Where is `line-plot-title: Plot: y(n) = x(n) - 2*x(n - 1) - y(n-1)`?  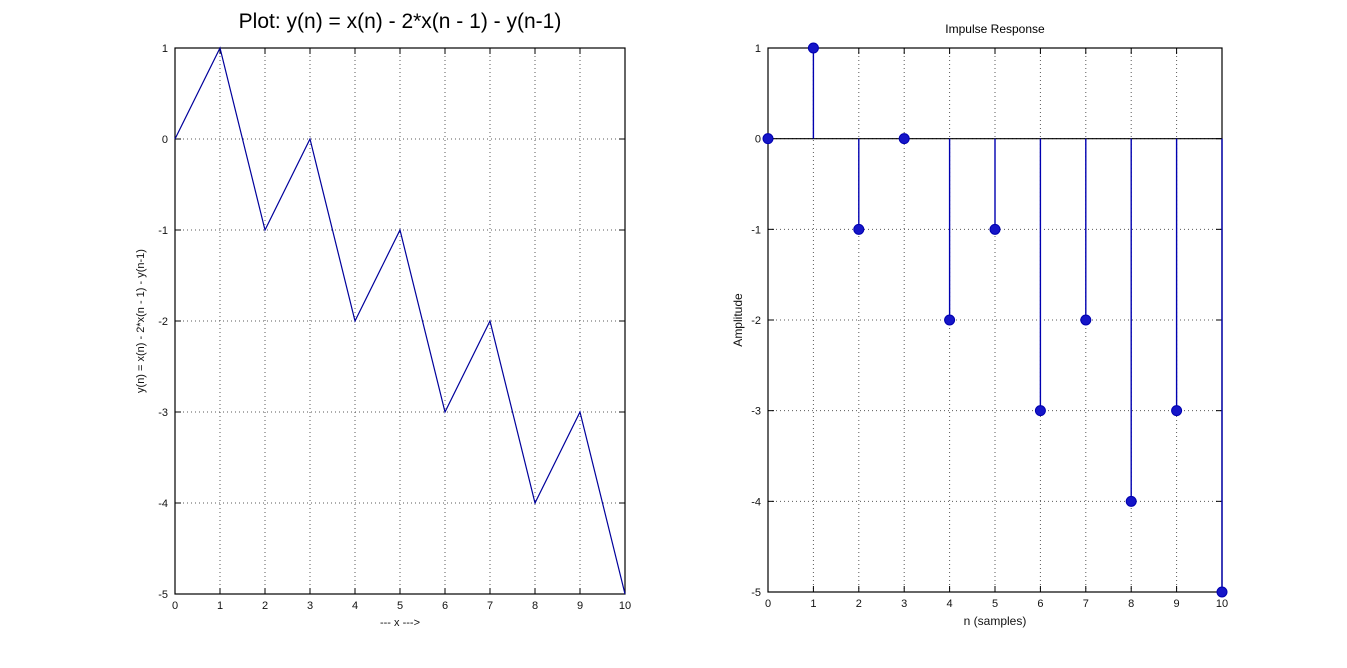
line-plot-title: Plot: y(n) = x(n) - 2*x(n - 1) - y(n-1) is located at coordinates (400, 21).